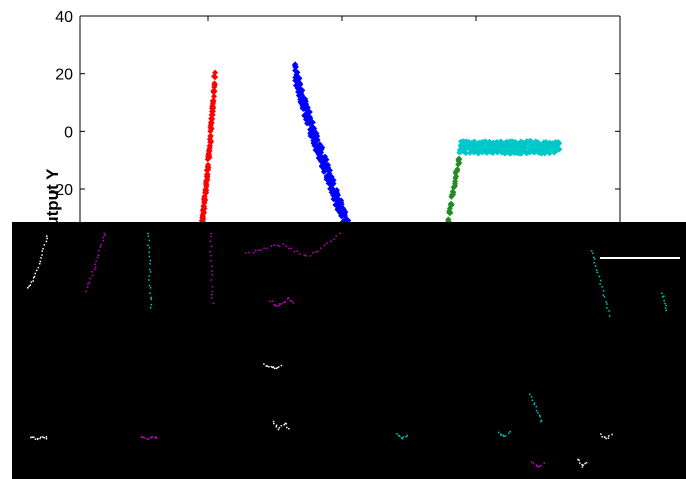  I want to click on x-top-ticks, so click(342, 18).